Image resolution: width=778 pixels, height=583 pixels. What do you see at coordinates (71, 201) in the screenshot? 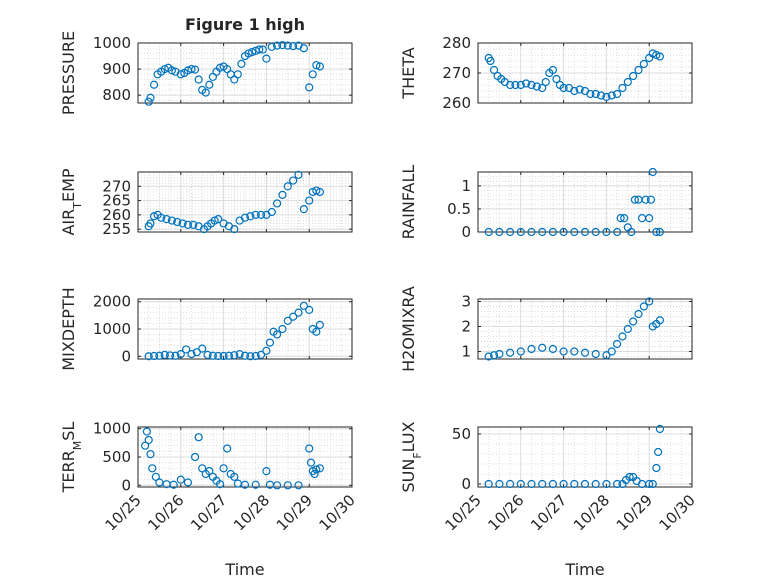
I see `y-axis-label: AIRTEMP` at bounding box center [71, 201].